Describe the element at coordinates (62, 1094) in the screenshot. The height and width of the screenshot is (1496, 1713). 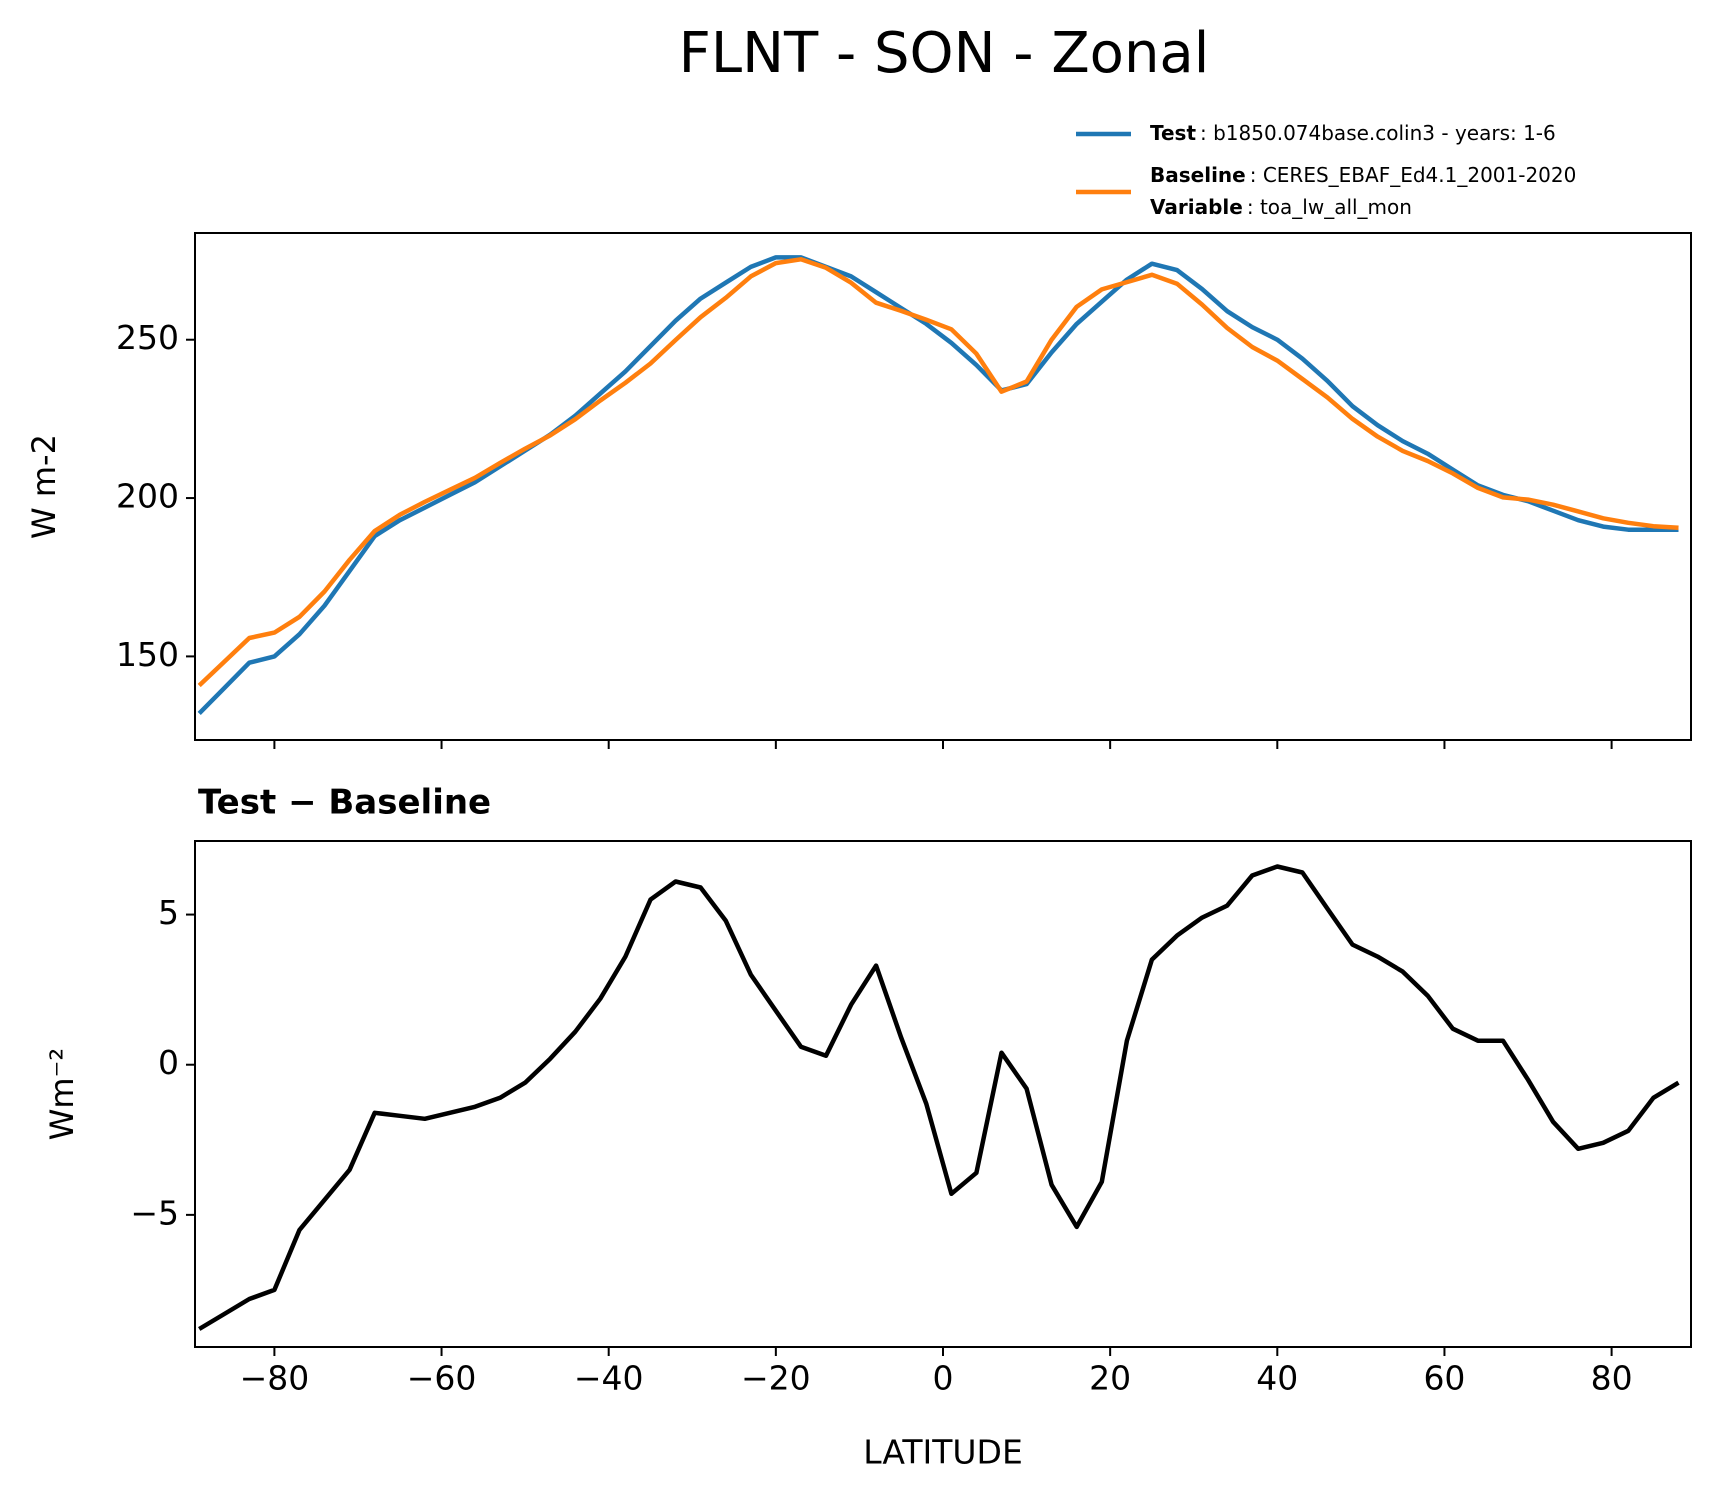
I see `y-axis-label: Wm⁻²` at that location.